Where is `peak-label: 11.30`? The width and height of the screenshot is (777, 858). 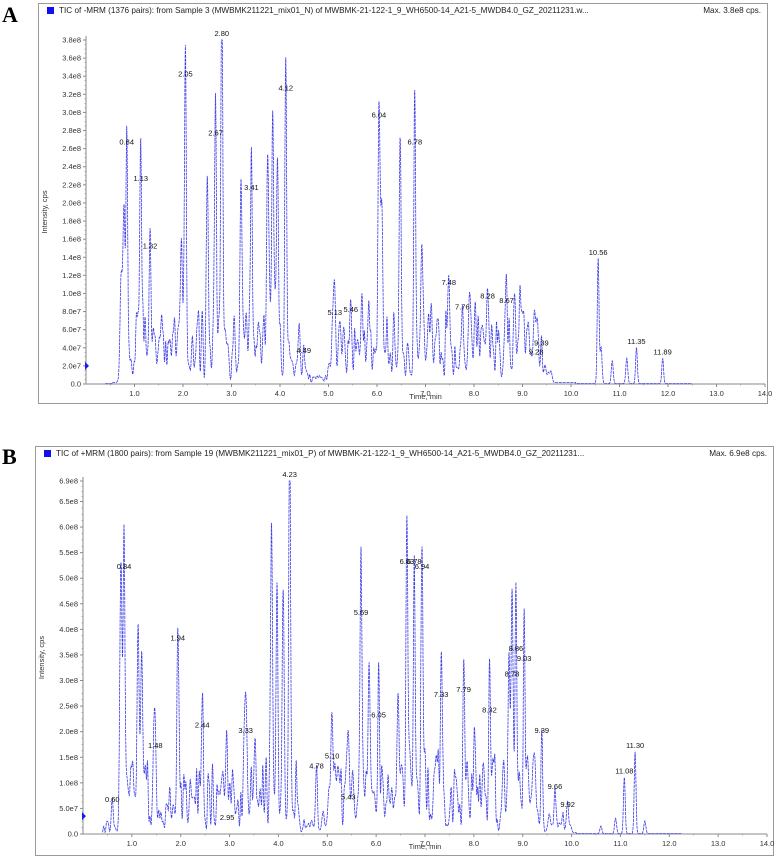 peak-label: 11.30 is located at coordinates (635, 745).